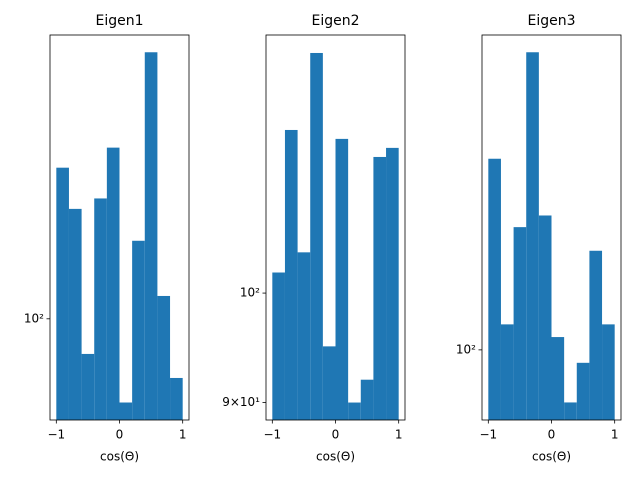  I want to click on axes-title: Eigen2, so click(335, 21).